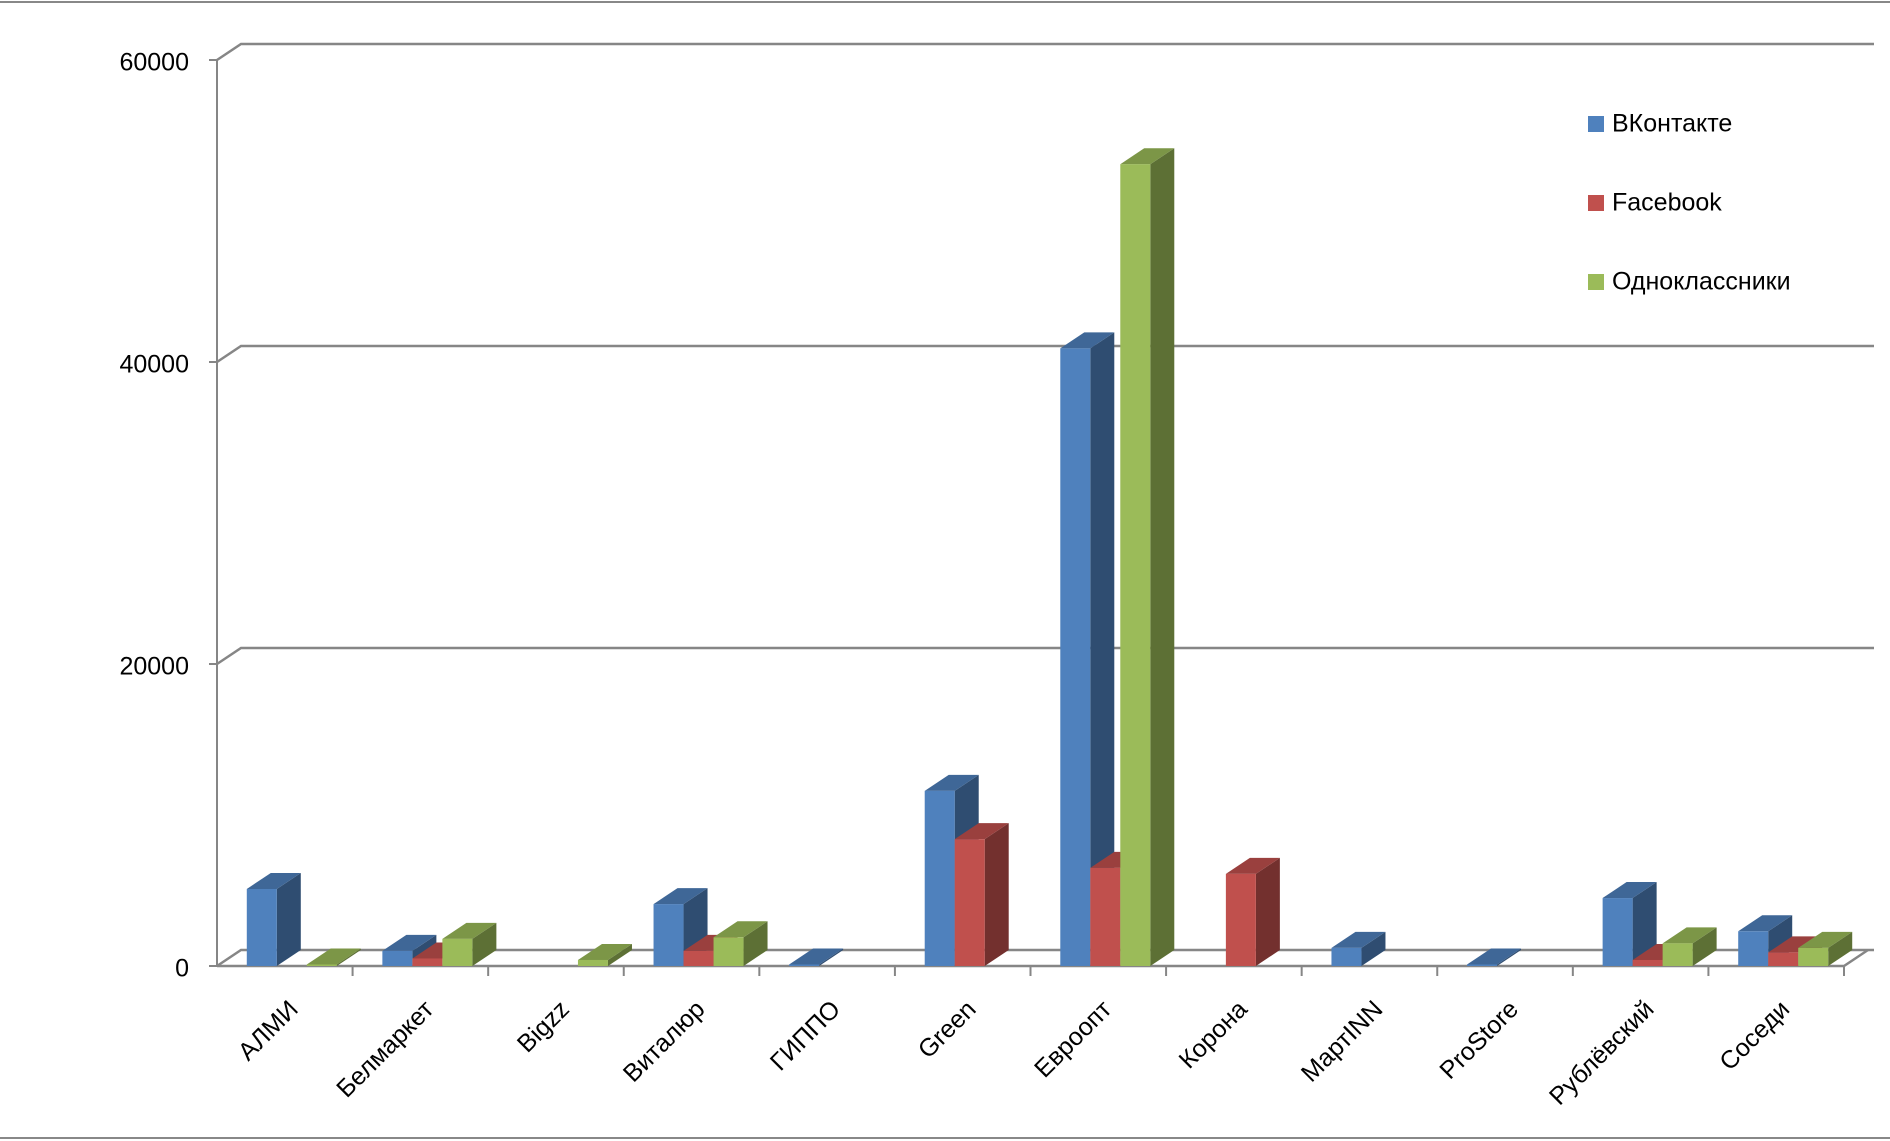 The image size is (1890, 1141). What do you see at coordinates (1073, 1039) in the screenshot?
I see `x-tick-label: Евроопт` at bounding box center [1073, 1039].